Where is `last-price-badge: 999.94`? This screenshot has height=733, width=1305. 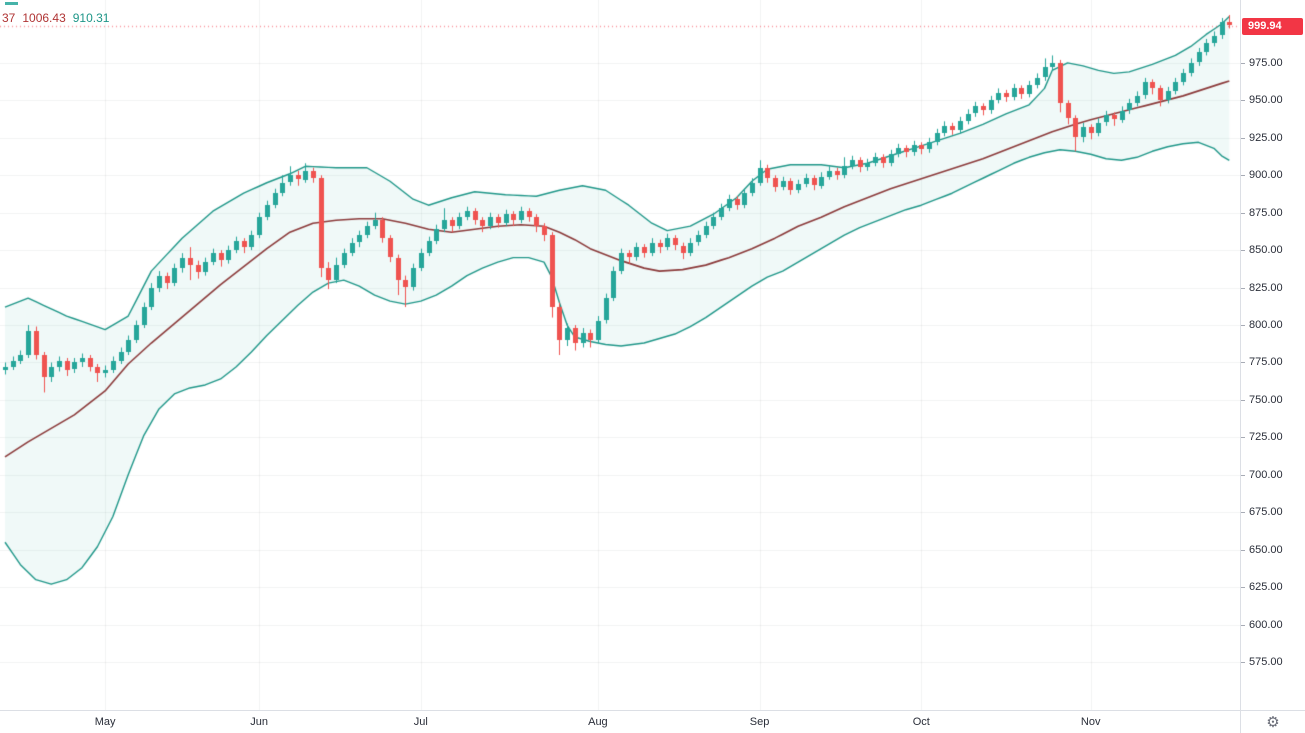
last-price-badge: 999.94 is located at coordinates (1272, 26).